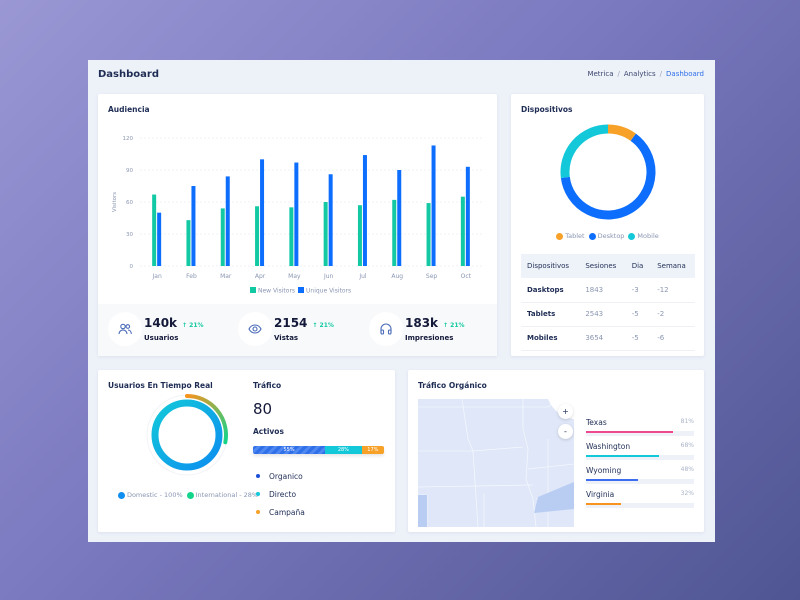  I want to click on realtime-radial-chart, so click(187, 435).